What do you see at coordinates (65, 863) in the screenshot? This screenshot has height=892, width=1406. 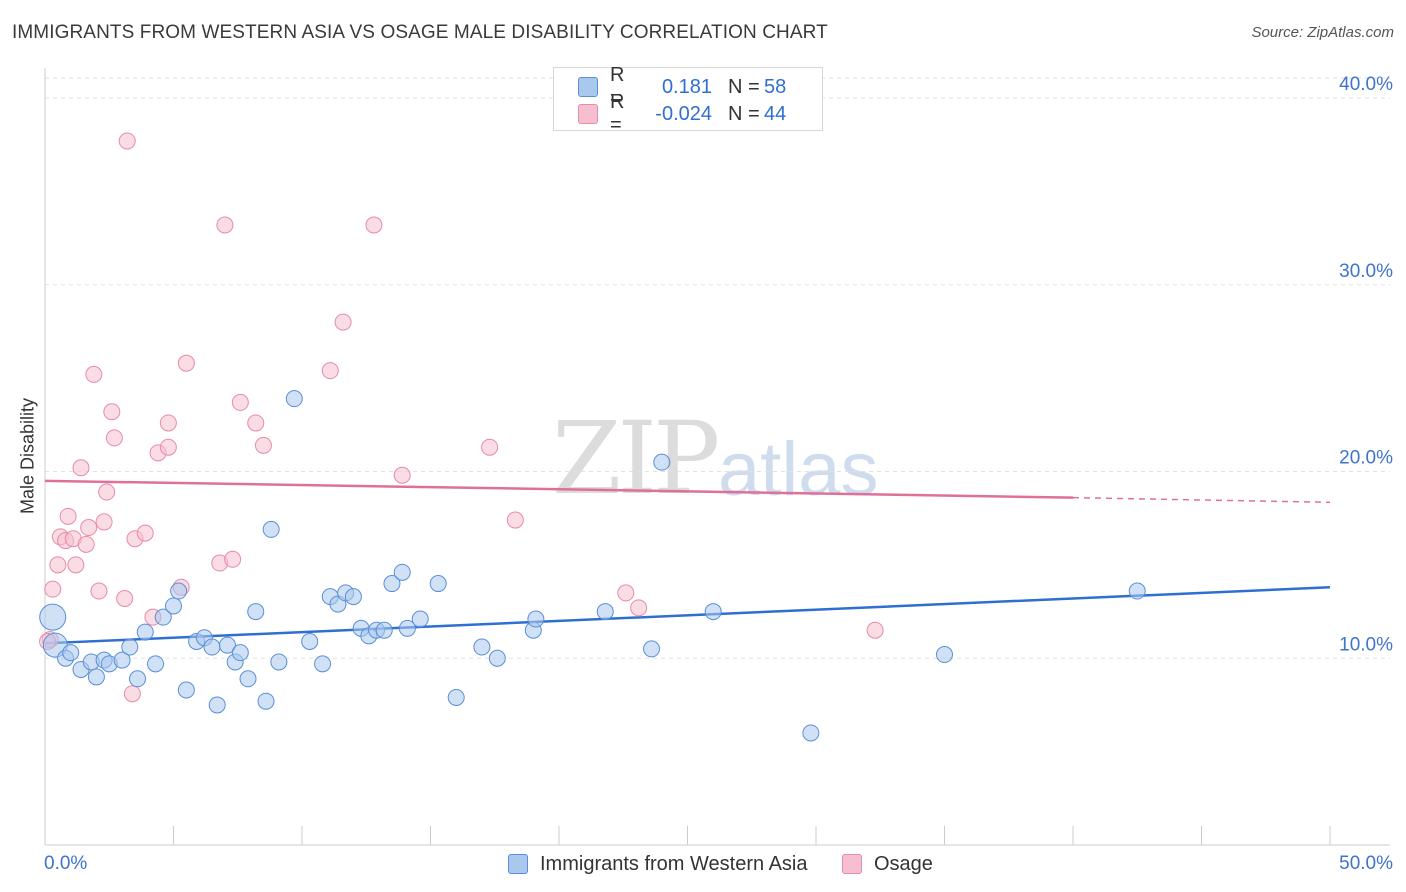 I see `x-tick-label: 0.0%` at bounding box center [65, 863].